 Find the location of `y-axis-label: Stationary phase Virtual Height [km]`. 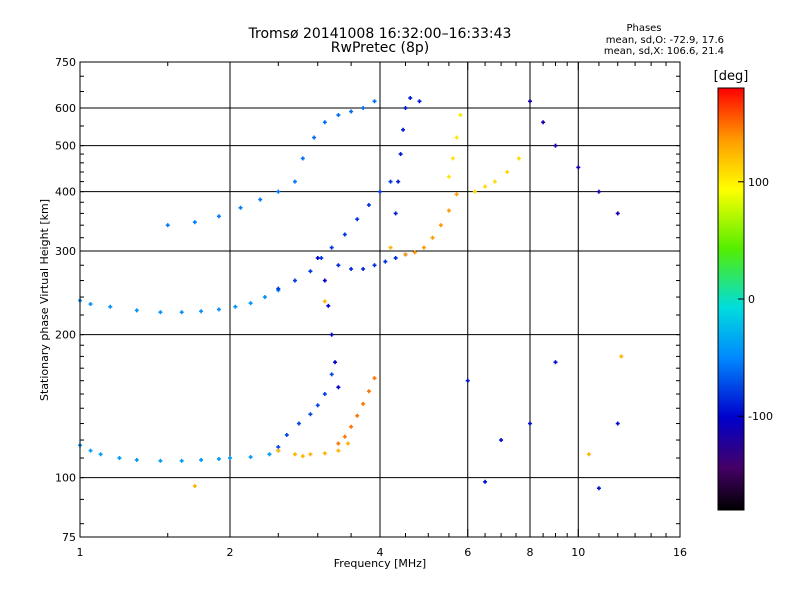

y-axis-label: Stationary phase Virtual Height [km] is located at coordinates (44, 300).